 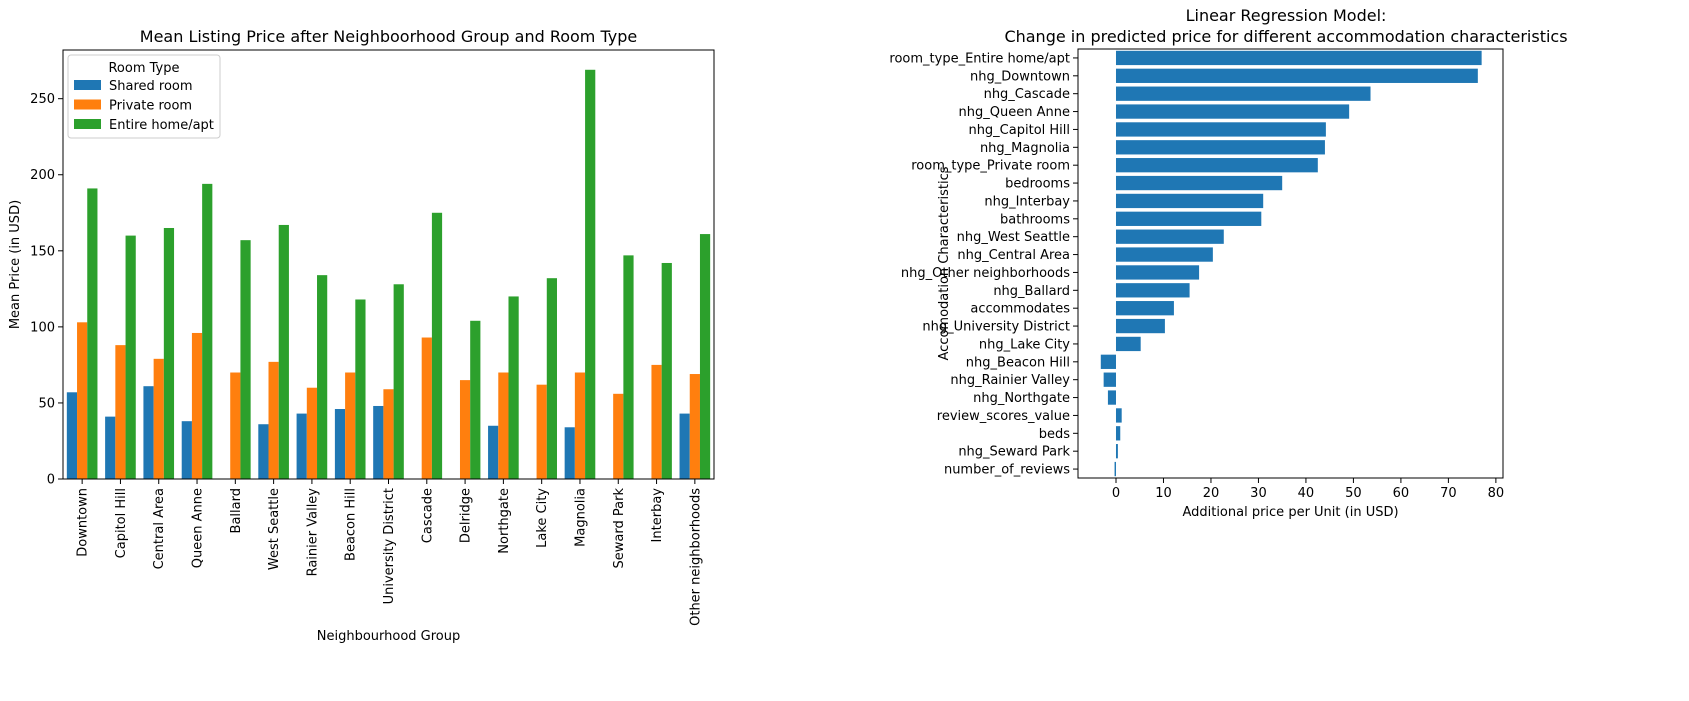 What do you see at coordinates (340, 444) in the screenshot?
I see `bar-beacon-hill-shared-room` at bounding box center [340, 444].